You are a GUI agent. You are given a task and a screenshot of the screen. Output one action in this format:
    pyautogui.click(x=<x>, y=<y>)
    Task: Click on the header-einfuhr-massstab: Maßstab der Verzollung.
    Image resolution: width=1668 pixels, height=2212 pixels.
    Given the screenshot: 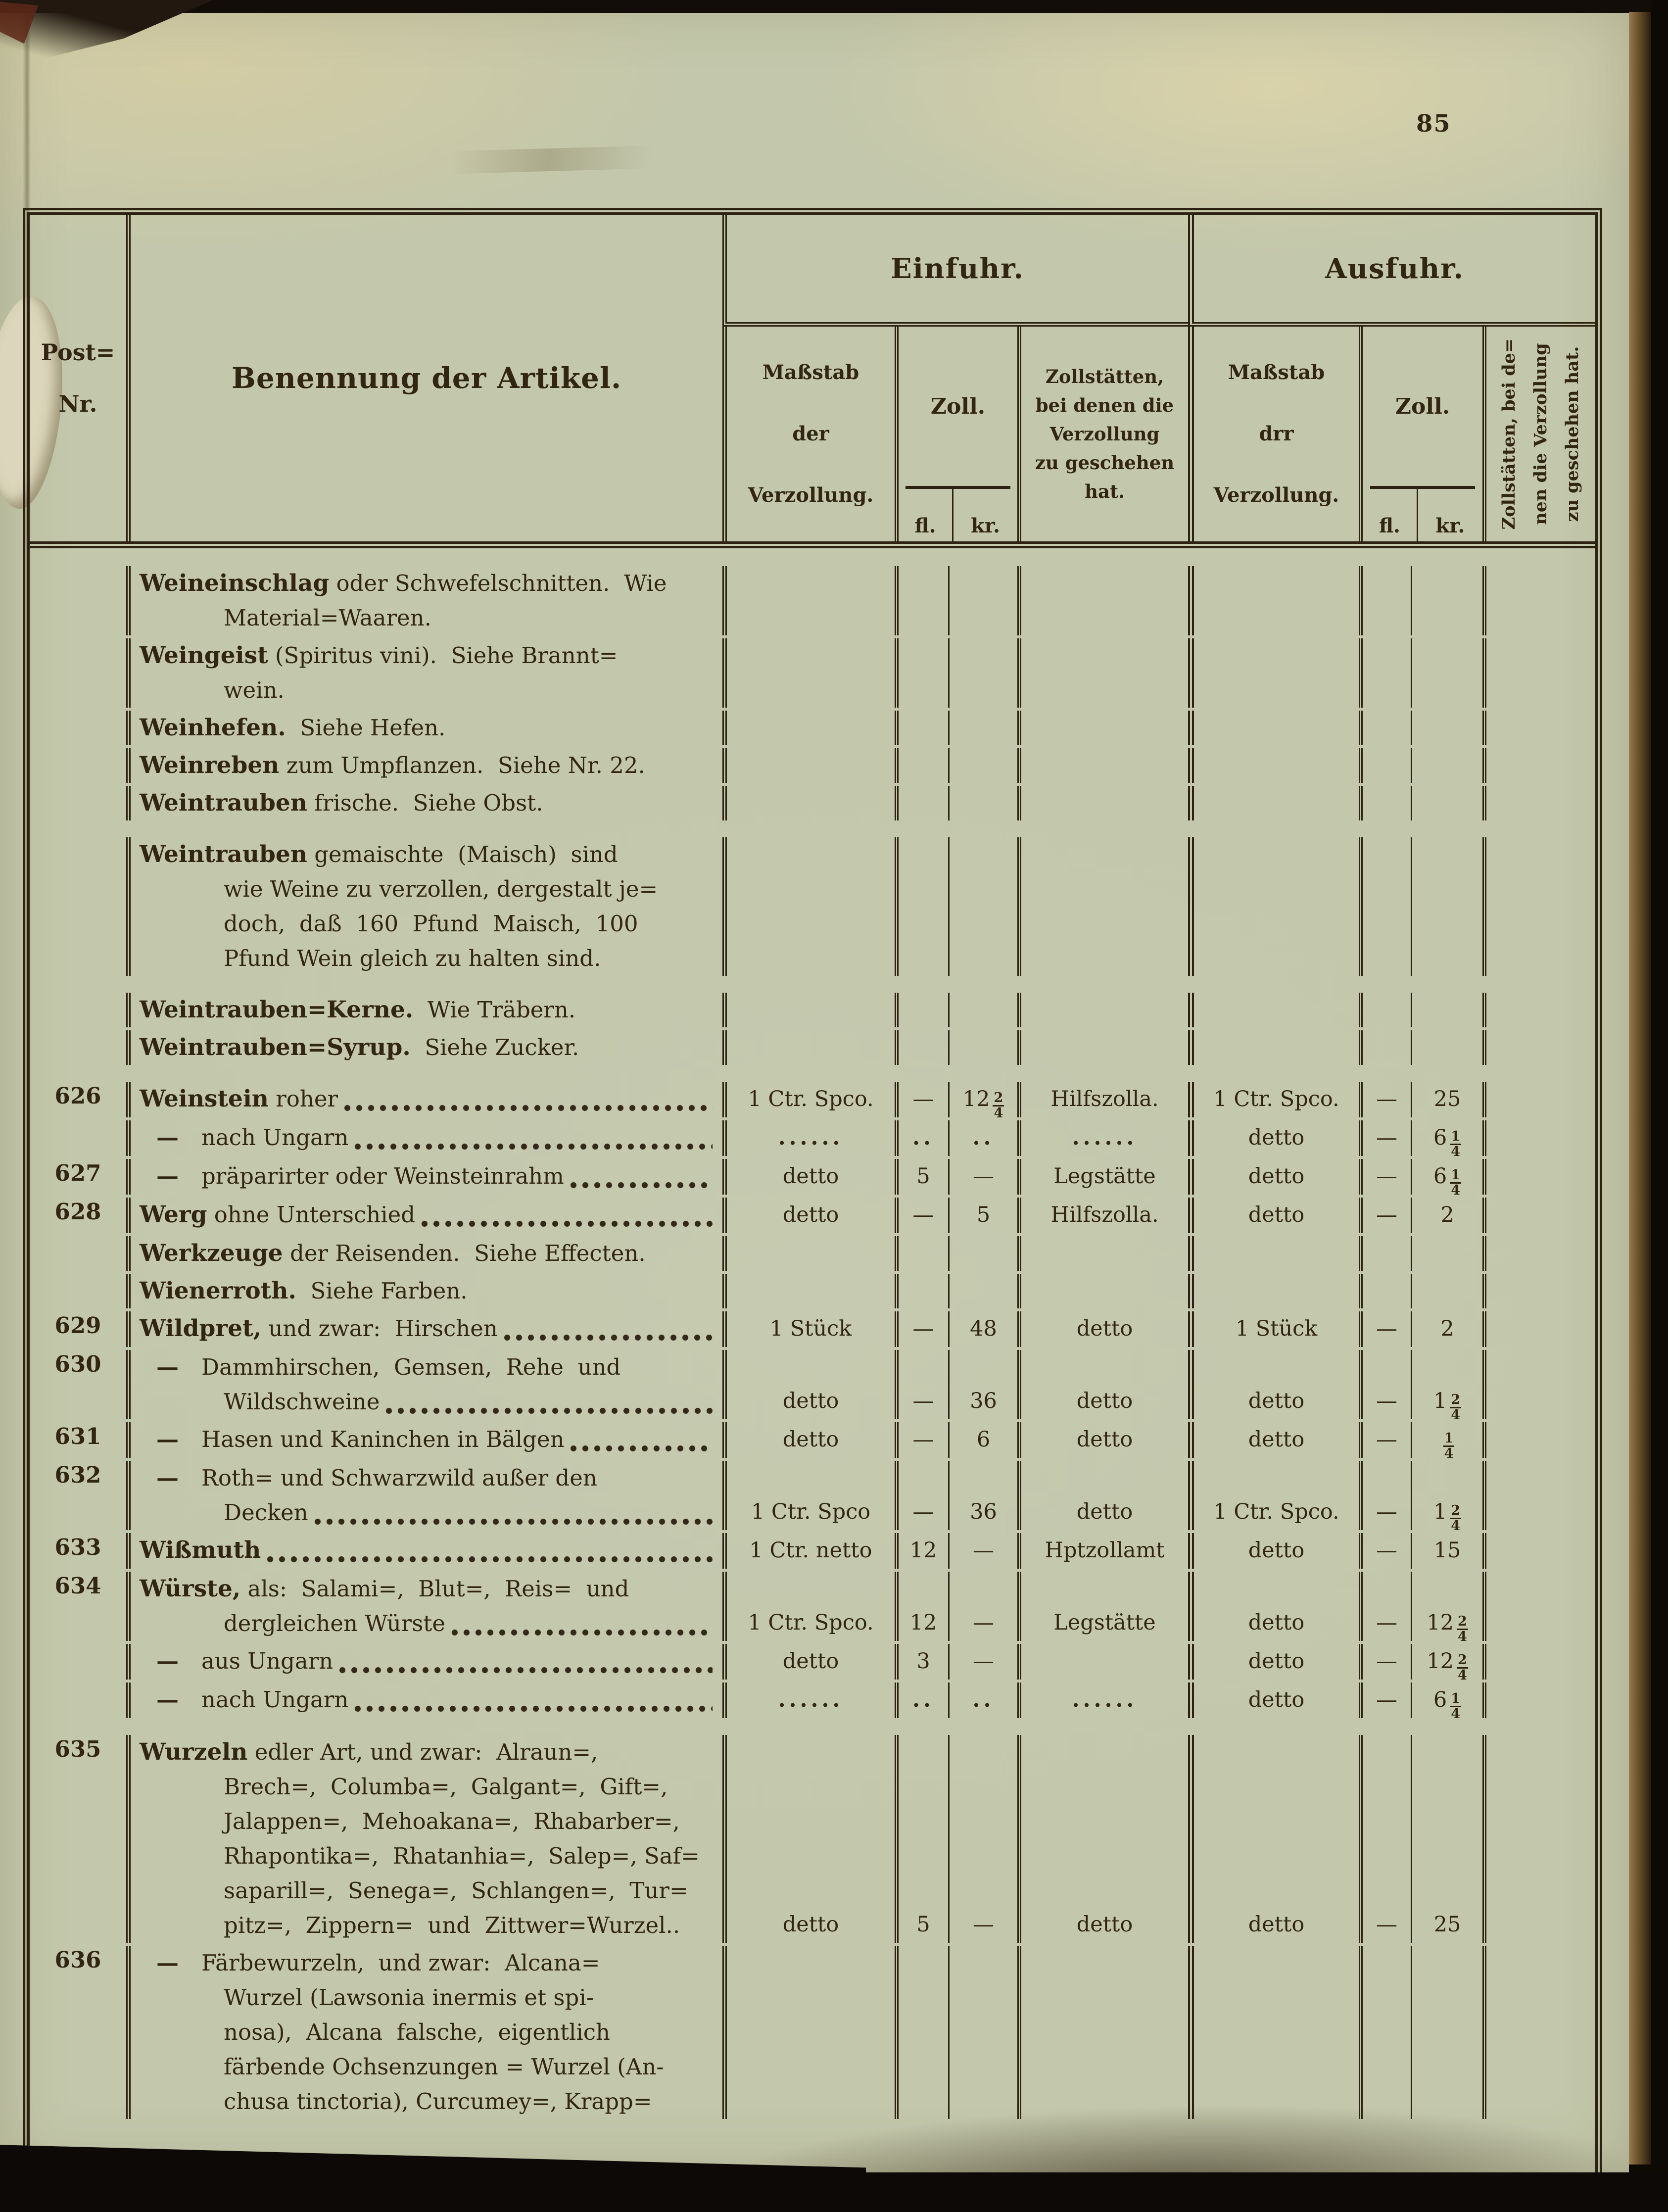 What is the action you would take?
    pyautogui.click(x=808, y=434)
    